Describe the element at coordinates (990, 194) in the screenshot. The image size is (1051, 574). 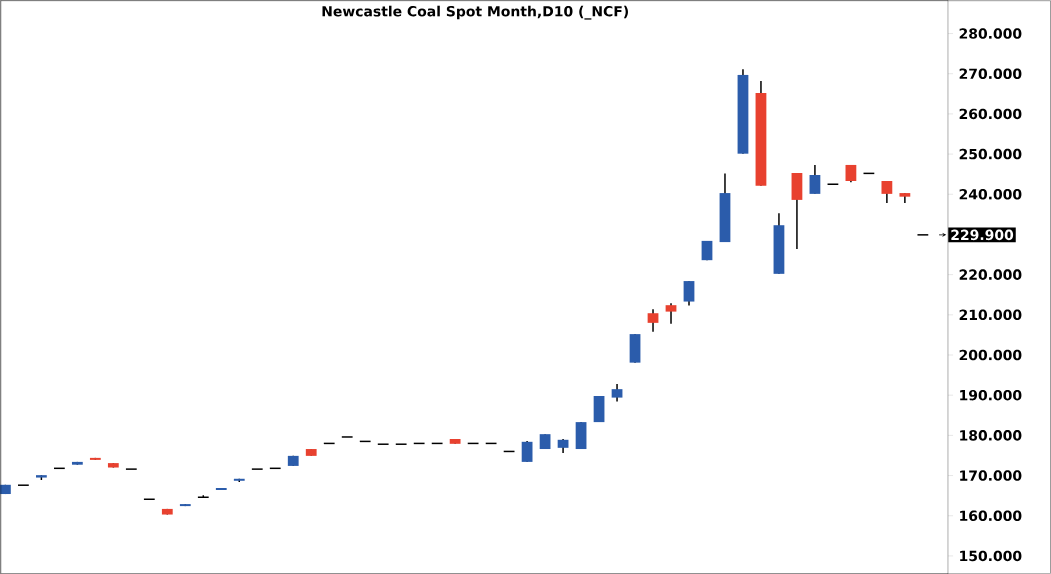
I see `y-tick-label: 240.000` at that location.